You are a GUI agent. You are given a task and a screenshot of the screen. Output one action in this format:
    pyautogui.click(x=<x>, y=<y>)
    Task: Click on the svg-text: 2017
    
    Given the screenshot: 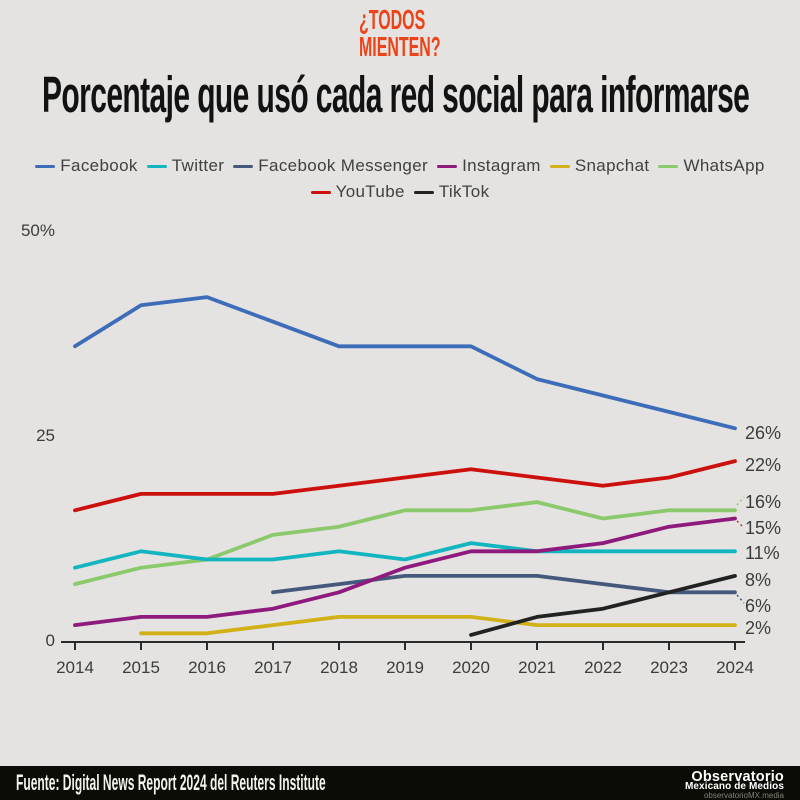 What is the action you would take?
    pyautogui.click(x=273, y=667)
    